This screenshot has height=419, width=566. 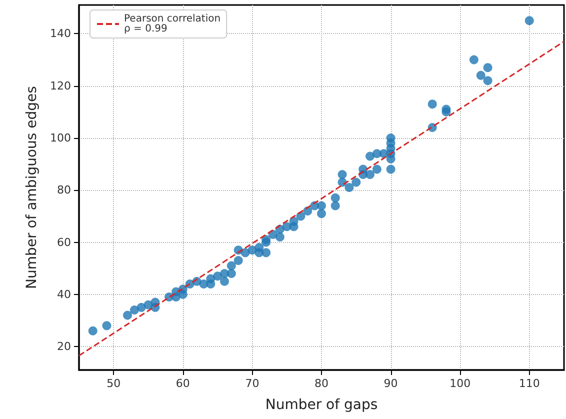 What do you see at coordinates (391, 383) in the screenshot?
I see `x-tick-label: 90` at bounding box center [391, 383].